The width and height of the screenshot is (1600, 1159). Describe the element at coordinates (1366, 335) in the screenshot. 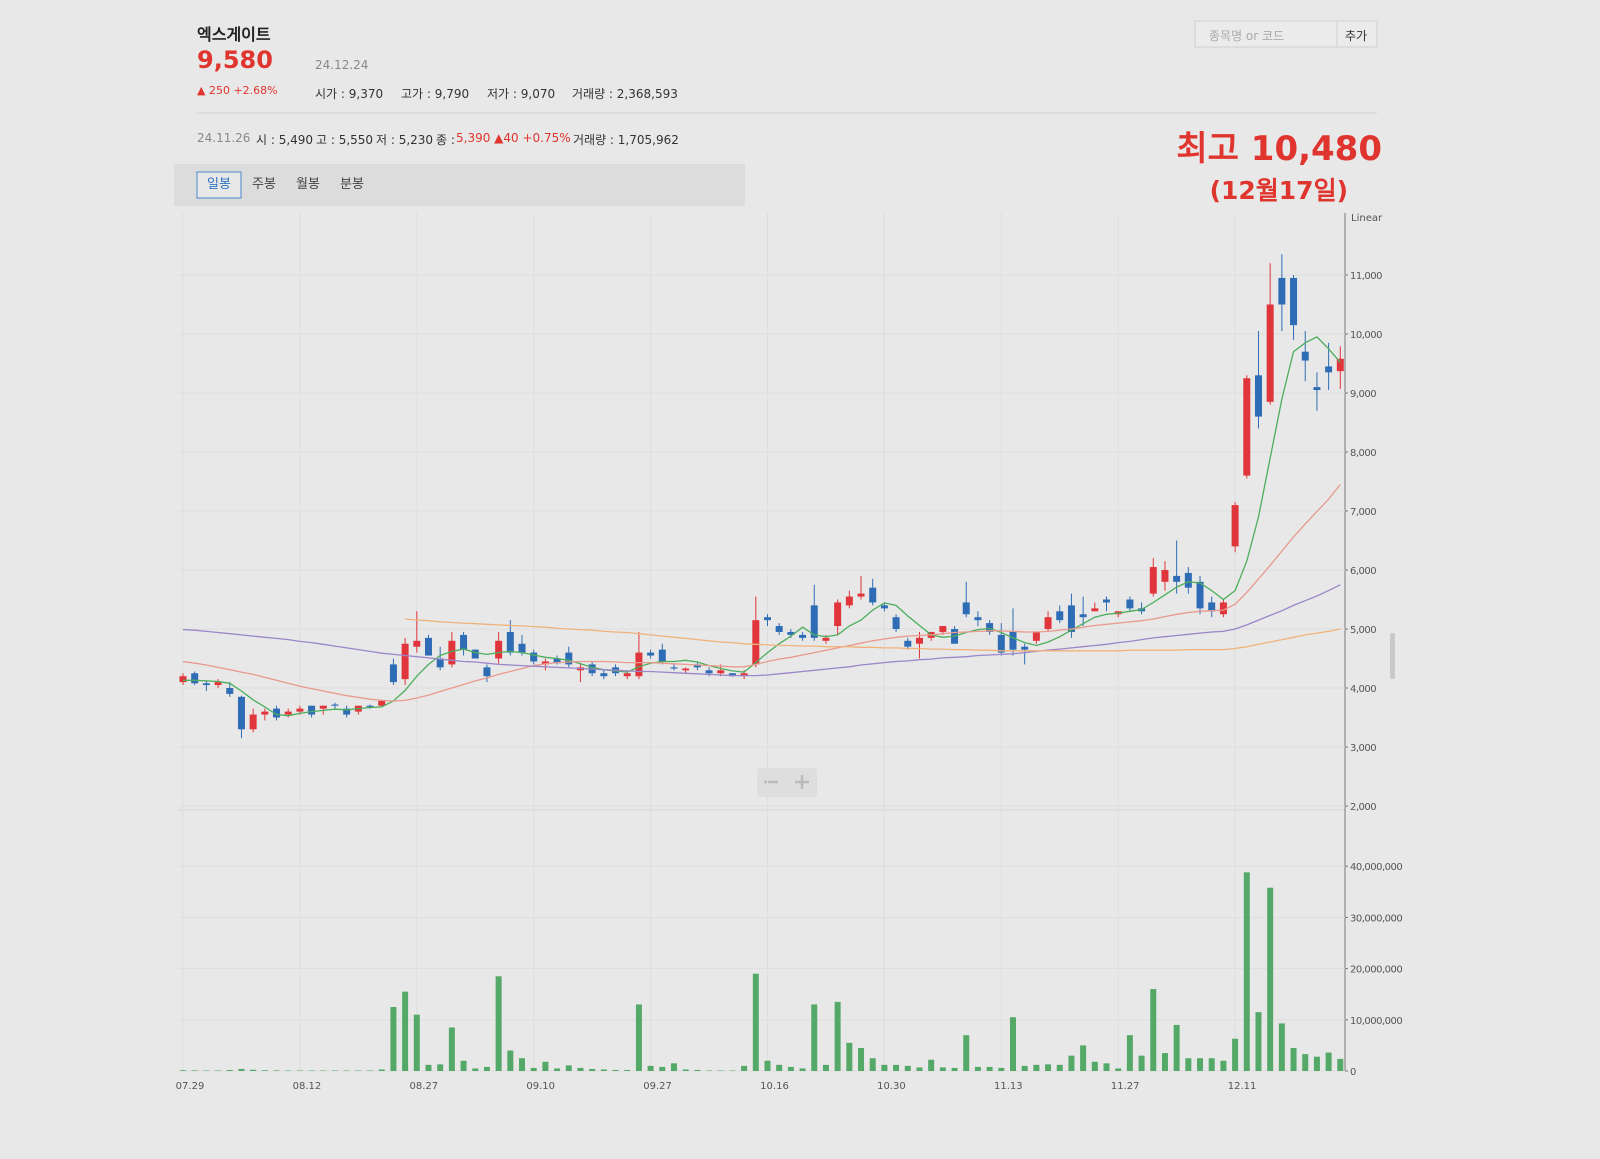

I see `y-tick-label: 10,000` at that location.